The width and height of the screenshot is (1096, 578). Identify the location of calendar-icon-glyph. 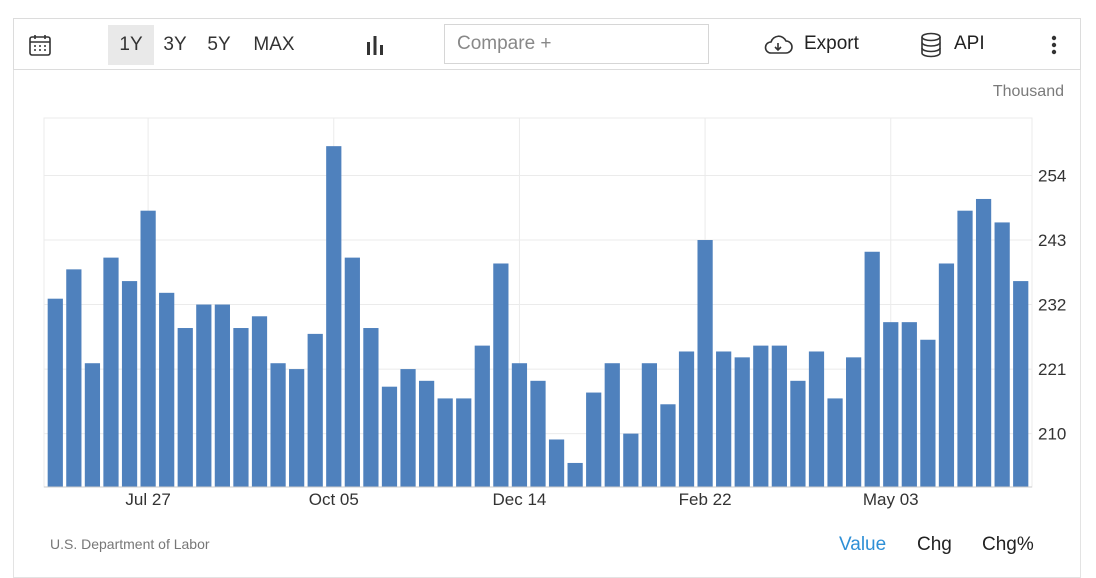
(40, 45).